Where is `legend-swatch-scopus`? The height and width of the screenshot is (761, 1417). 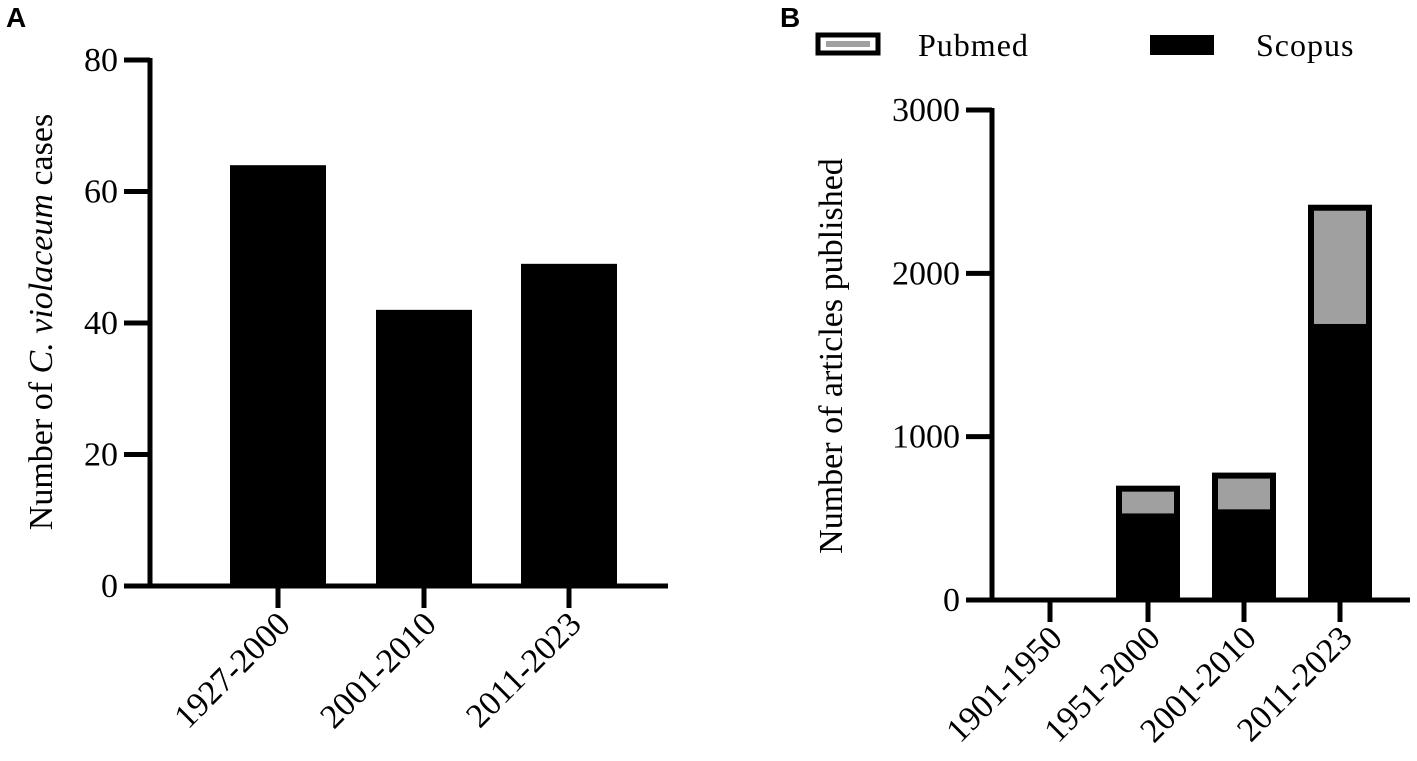 legend-swatch-scopus is located at coordinates (1182, 45).